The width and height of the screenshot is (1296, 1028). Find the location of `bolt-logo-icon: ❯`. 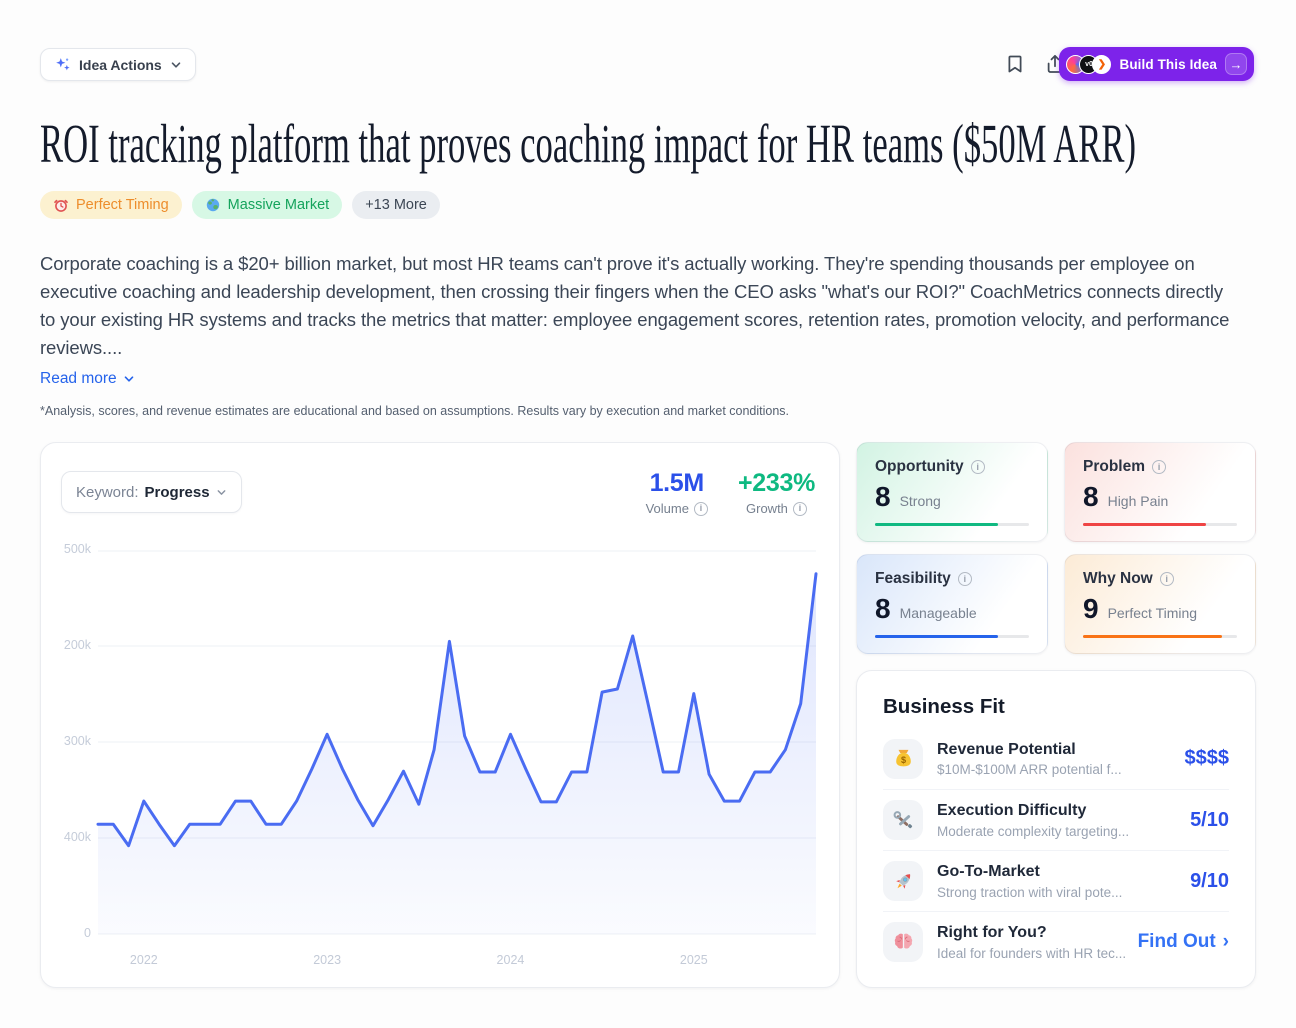

bolt-logo-icon: ❯ is located at coordinates (1102, 64).